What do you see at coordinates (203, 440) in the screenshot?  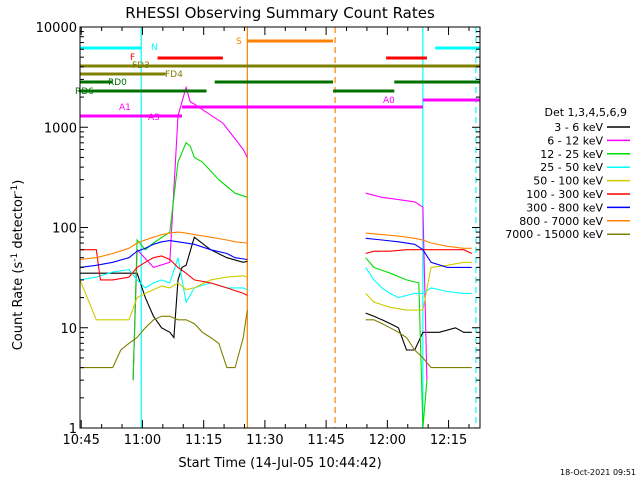 I see `x-tick-label-2: 11:15` at bounding box center [203, 440].